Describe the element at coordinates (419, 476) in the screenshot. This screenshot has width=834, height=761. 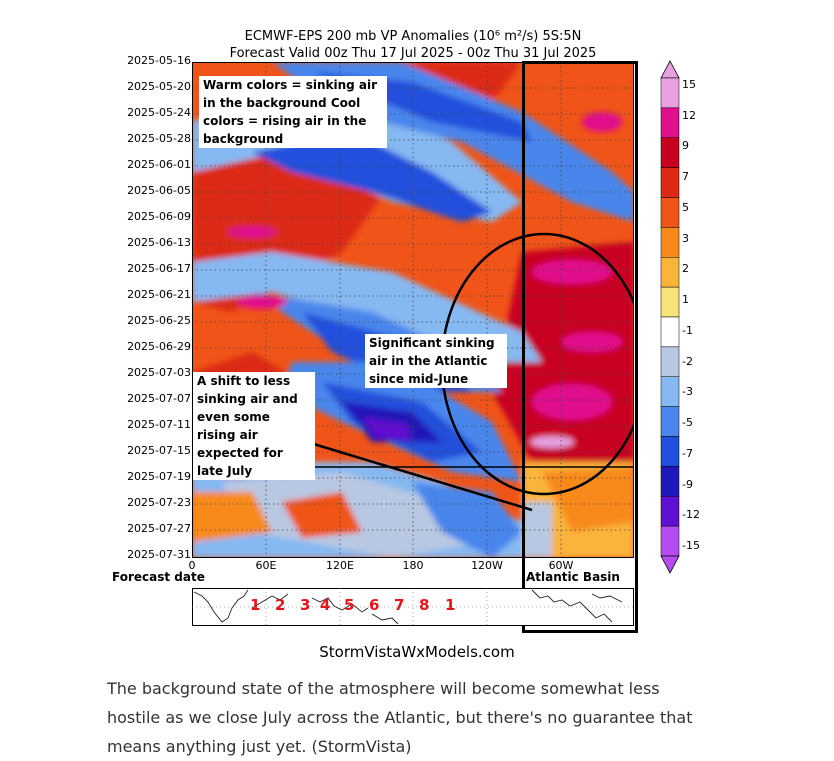
I see `shift-arrow-line` at that location.